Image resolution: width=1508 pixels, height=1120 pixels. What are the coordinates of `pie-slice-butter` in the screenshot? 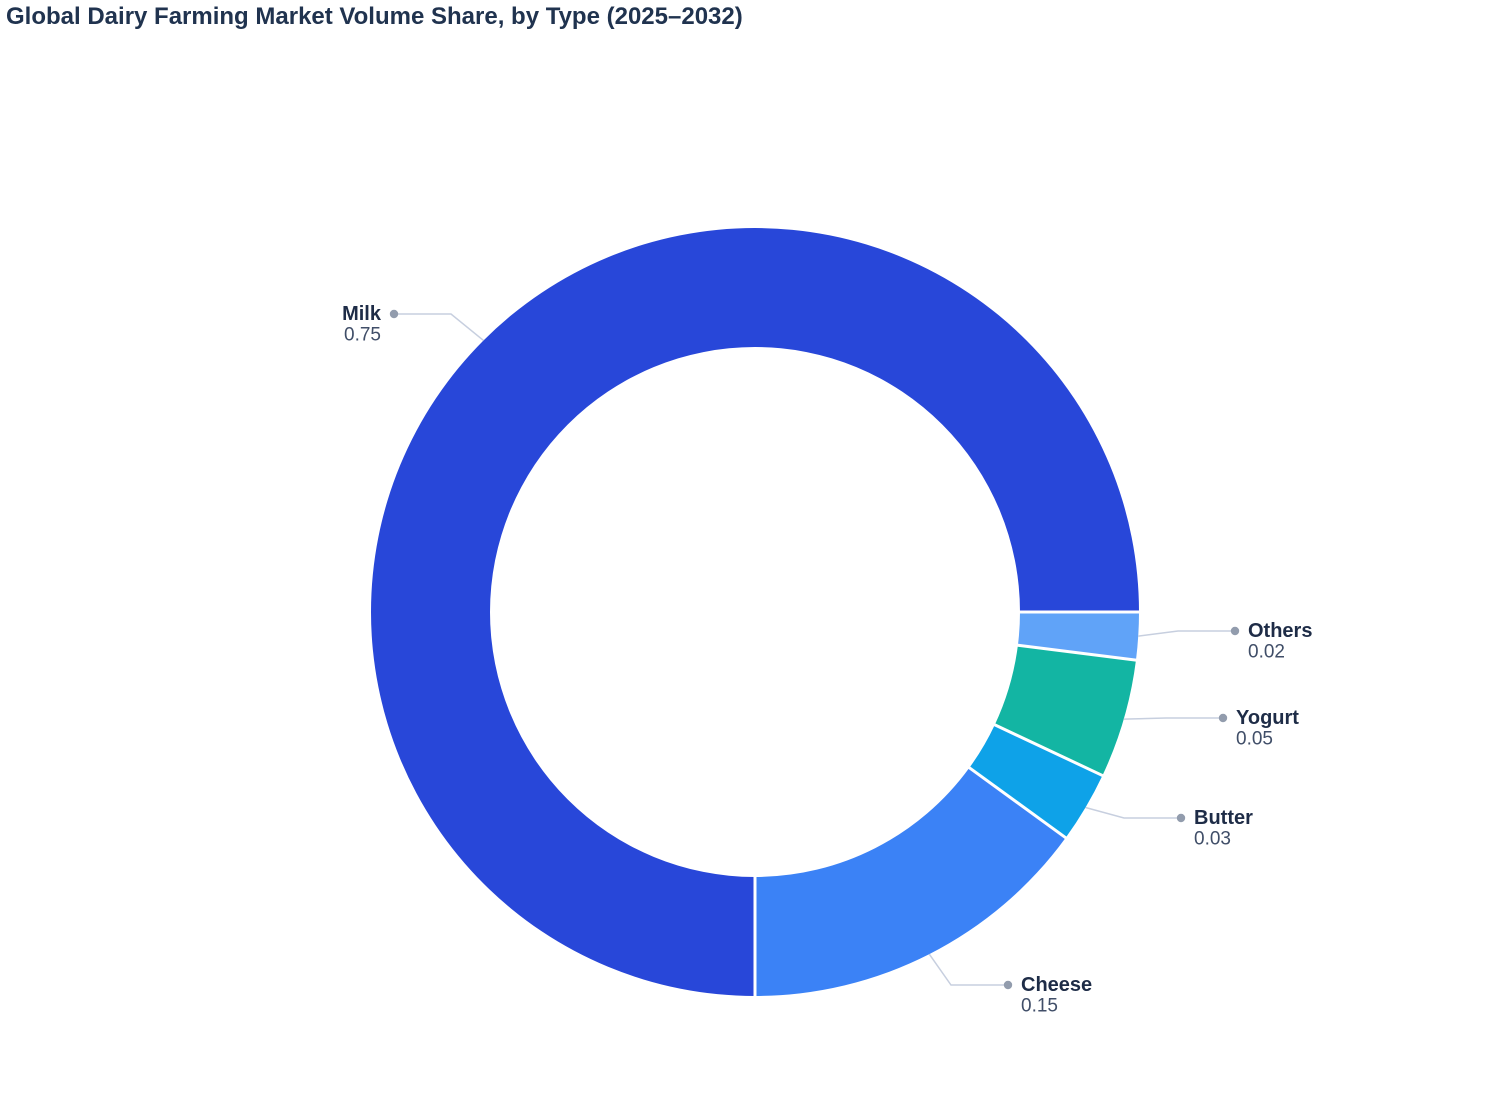 It's located at (1036, 781).